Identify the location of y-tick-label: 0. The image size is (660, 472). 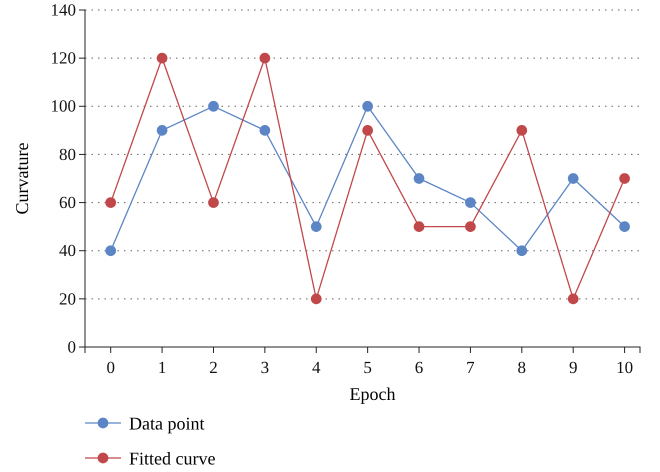
(72, 346).